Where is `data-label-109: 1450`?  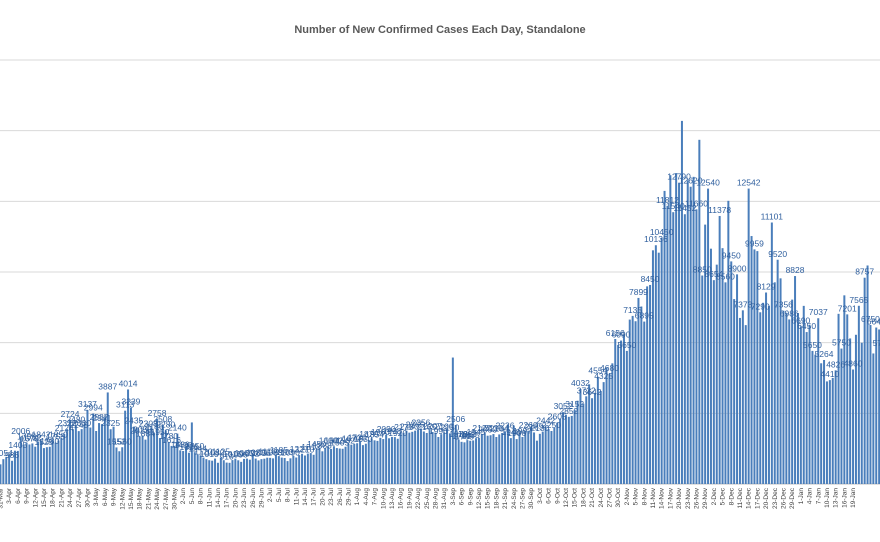
data-label-109: 1450 is located at coordinates (316, 444).